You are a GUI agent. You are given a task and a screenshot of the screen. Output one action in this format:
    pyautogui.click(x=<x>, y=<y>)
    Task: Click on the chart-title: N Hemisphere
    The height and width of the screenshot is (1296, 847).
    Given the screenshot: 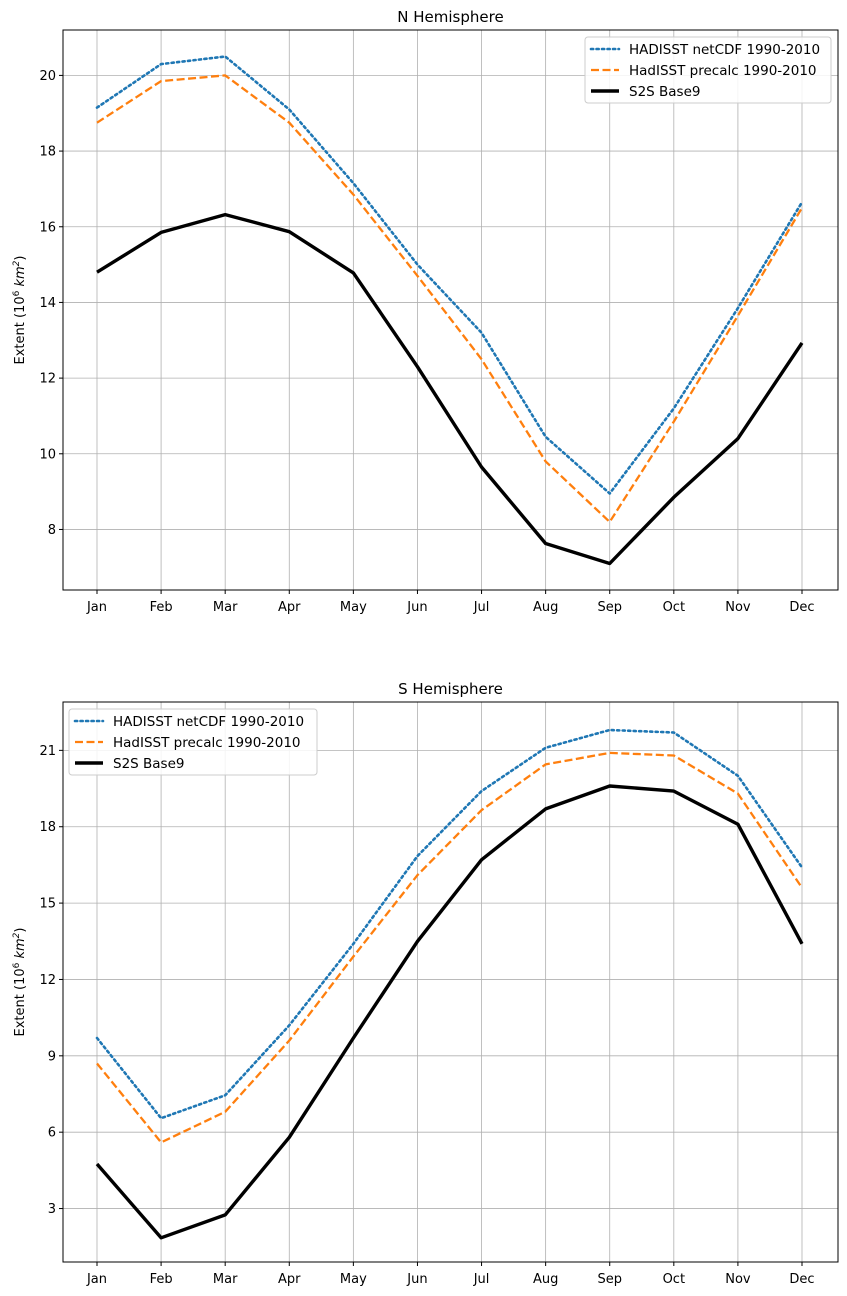 What is the action you would take?
    pyautogui.click(x=450, y=17)
    